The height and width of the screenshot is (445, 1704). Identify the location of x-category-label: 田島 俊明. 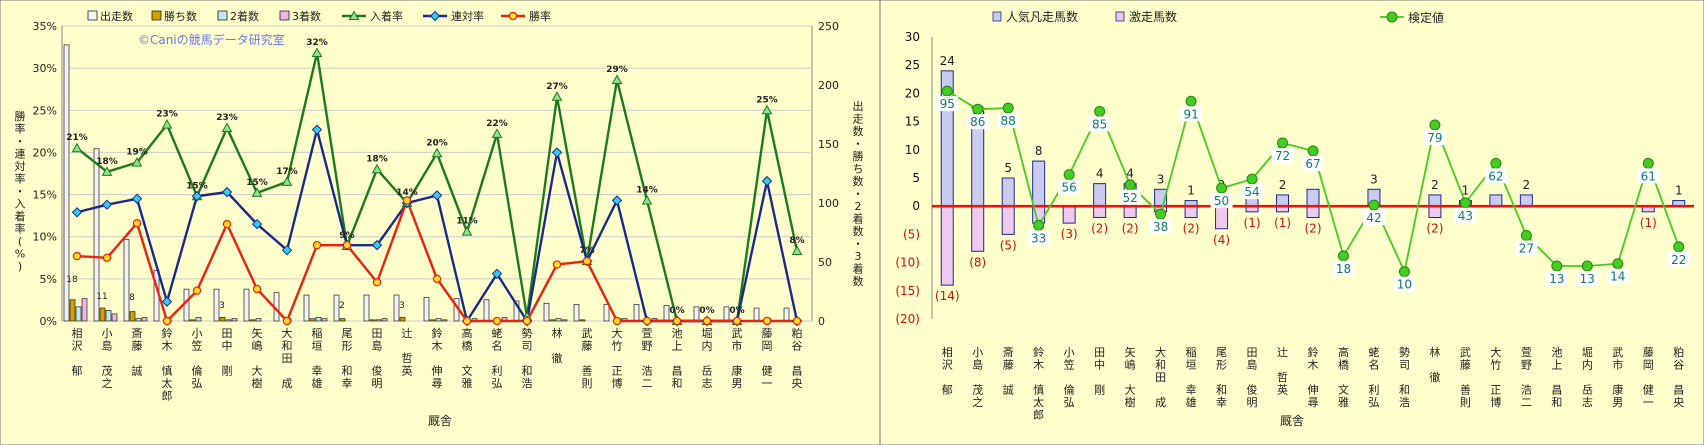
(377, 358).